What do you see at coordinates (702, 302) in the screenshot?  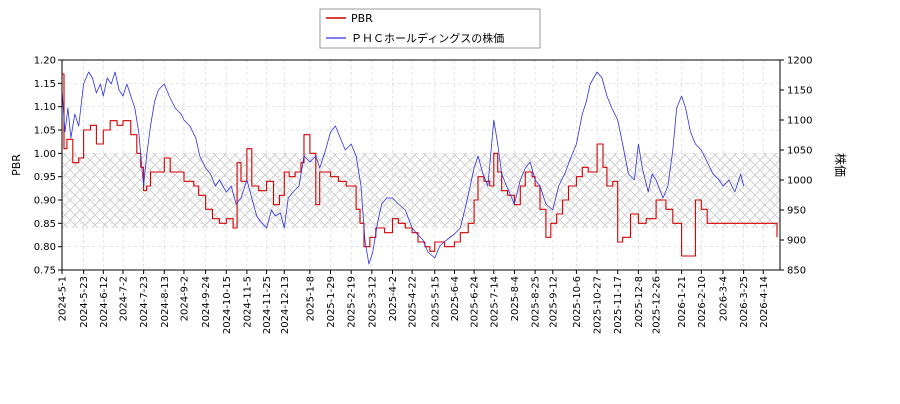 I see `x-tick-label: 2026-2-10` at bounding box center [702, 302].